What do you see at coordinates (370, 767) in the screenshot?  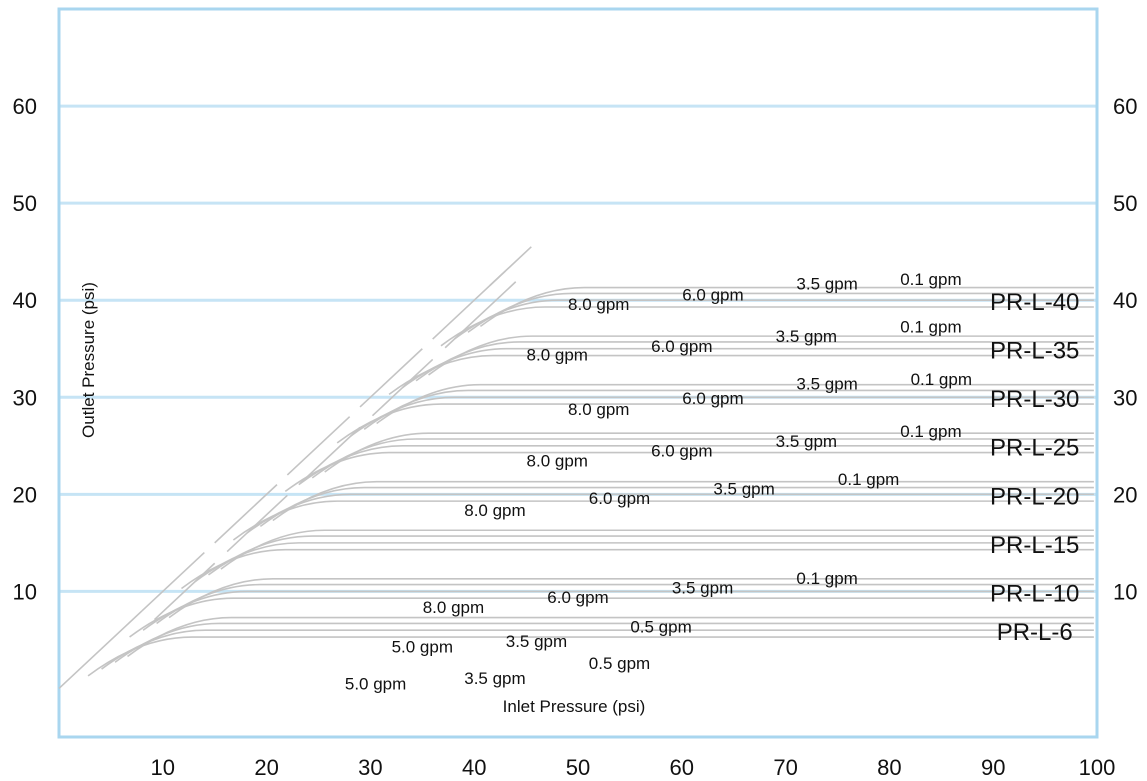 I see `x-tick-label: 30` at bounding box center [370, 767].